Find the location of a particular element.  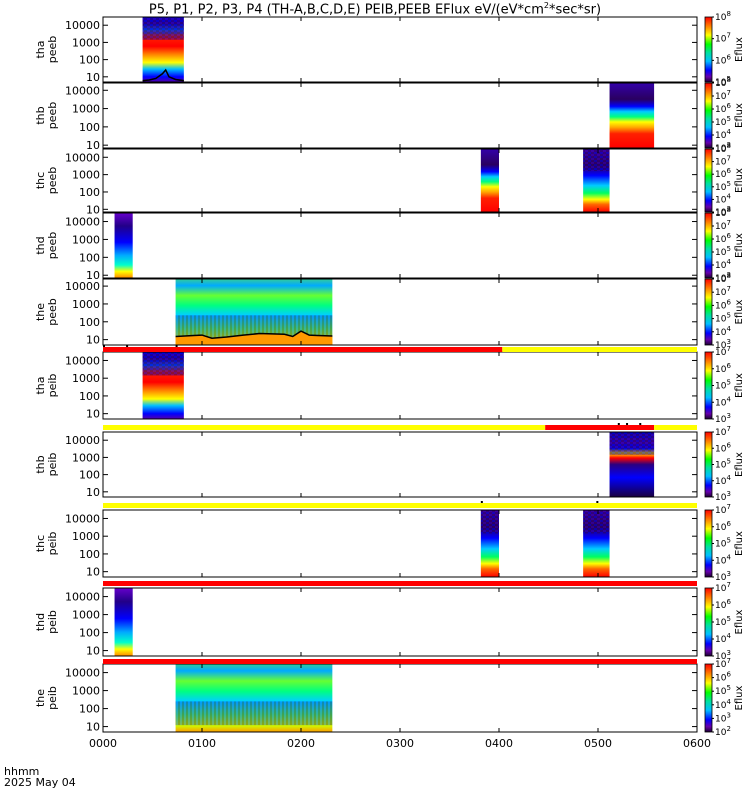

x-date-label: 2025 May 04 is located at coordinates (40, 782).